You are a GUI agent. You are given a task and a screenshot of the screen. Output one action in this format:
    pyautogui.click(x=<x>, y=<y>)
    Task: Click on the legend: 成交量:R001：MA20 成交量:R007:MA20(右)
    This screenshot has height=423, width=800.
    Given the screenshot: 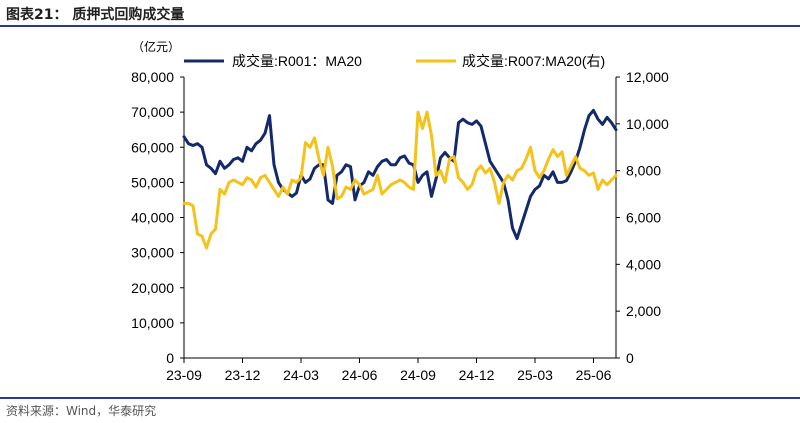 What is the action you would take?
    pyautogui.click(x=394, y=61)
    